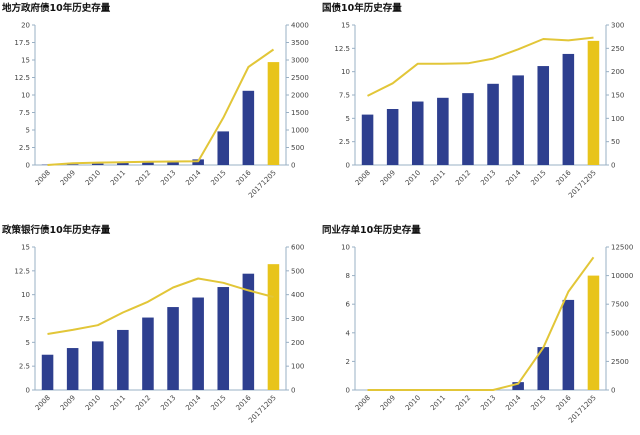  What do you see at coordinates (371, 230) in the screenshot?
I see `chart-title: 同业存单10年历史存量` at bounding box center [371, 230].